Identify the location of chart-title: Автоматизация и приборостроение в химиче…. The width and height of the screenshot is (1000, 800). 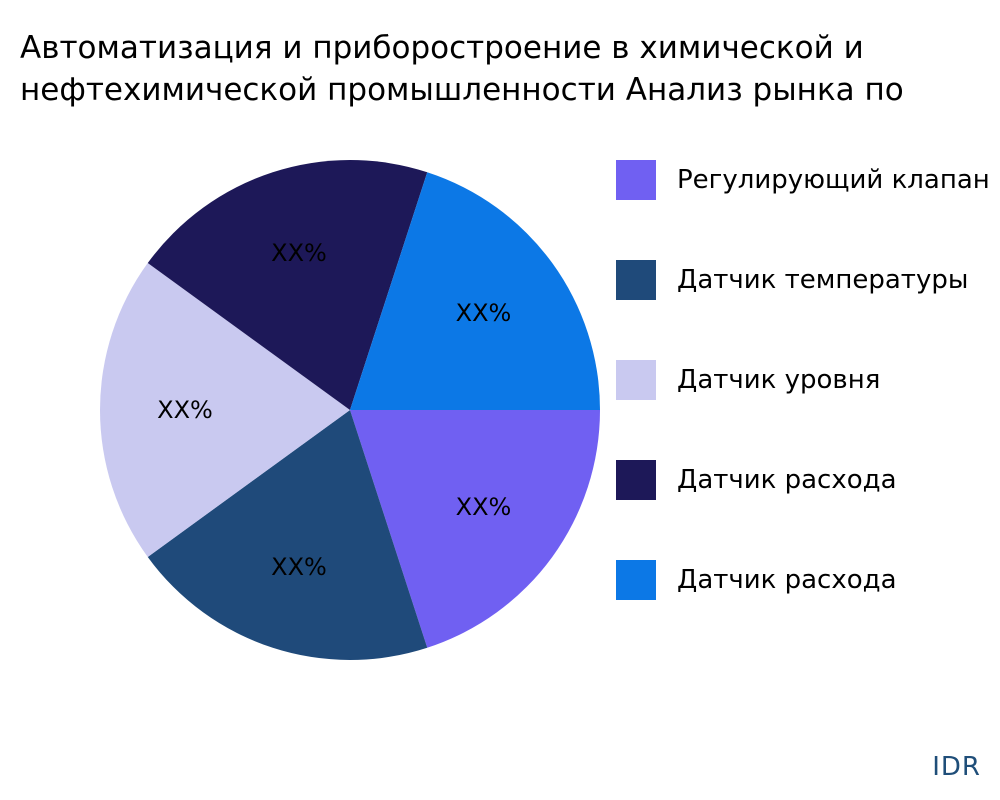
(510, 69).